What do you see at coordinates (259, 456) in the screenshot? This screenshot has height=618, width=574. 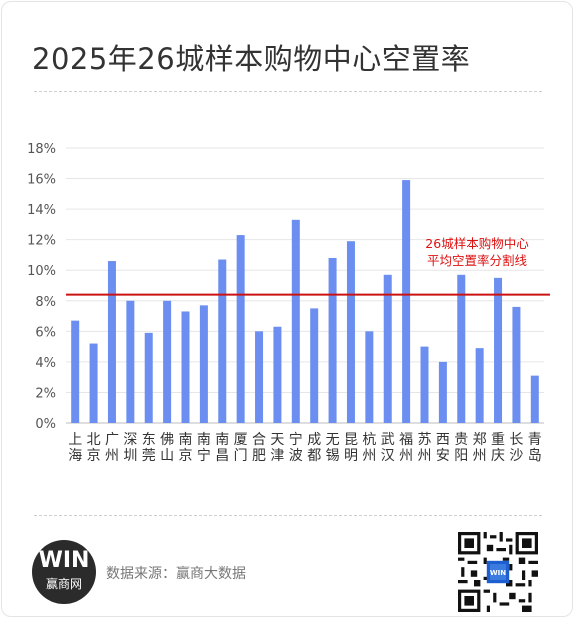 I see `x-tick-label: 肥` at bounding box center [259, 456].